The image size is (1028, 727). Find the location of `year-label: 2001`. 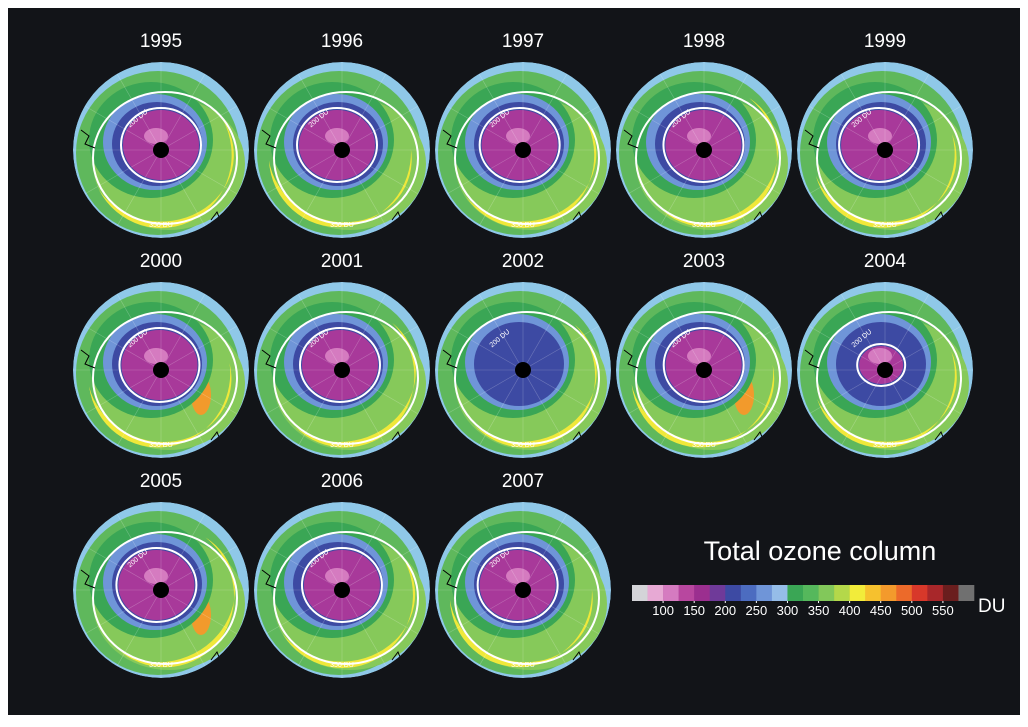

year-label: 2001 is located at coordinates (342, 261).